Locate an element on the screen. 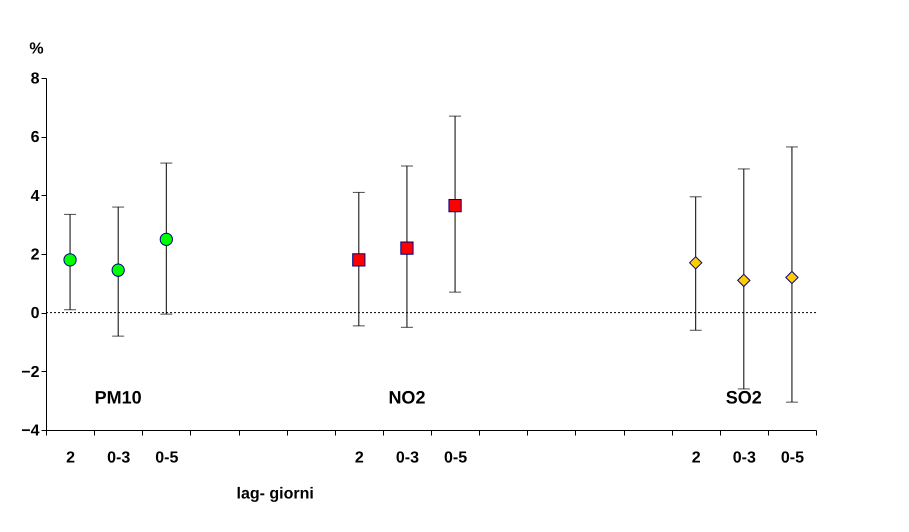  y-tick-label: −4 is located at coordinates (30, 431).